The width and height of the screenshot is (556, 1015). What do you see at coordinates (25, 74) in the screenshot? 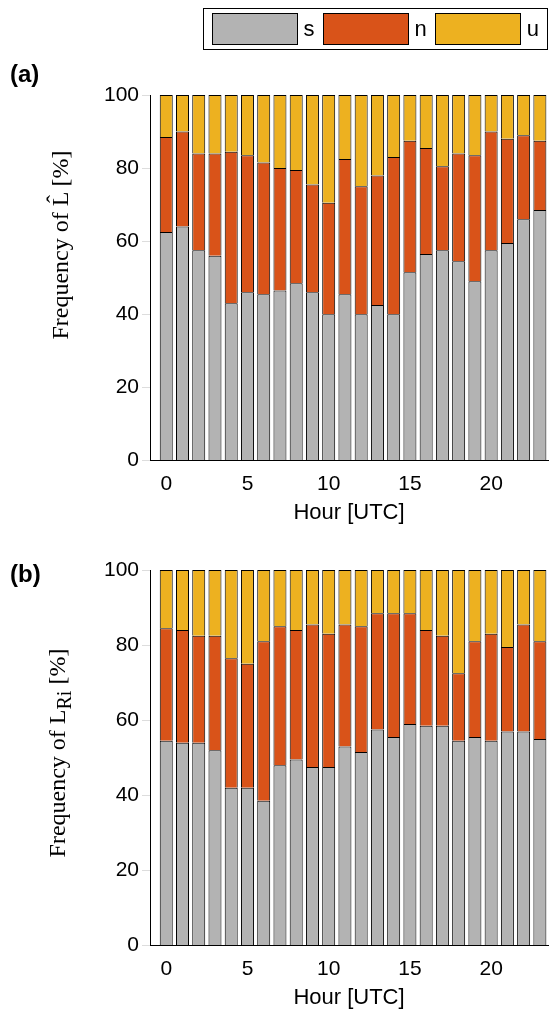
I see `chart-title: (a)` at bounding box center [25, 74].